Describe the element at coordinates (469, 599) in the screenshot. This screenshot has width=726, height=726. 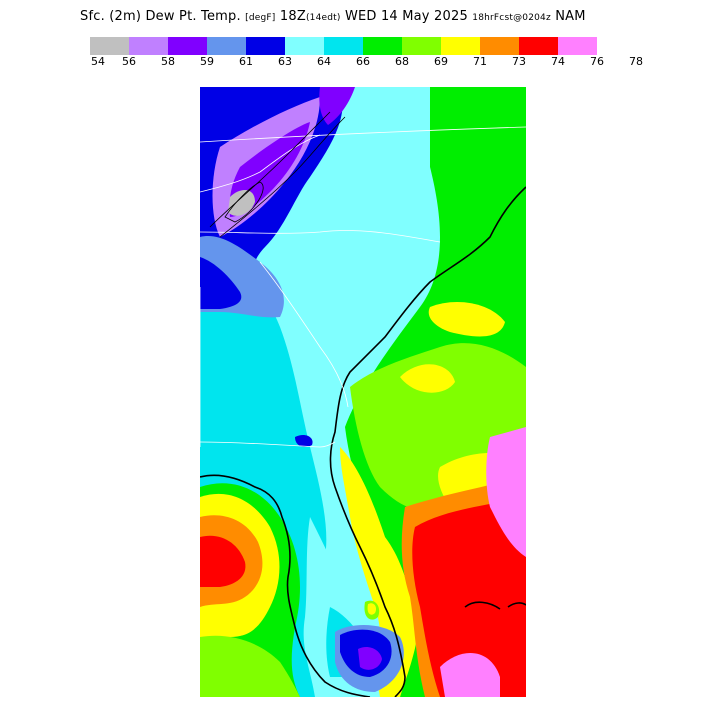
I see `field-red` at that location.